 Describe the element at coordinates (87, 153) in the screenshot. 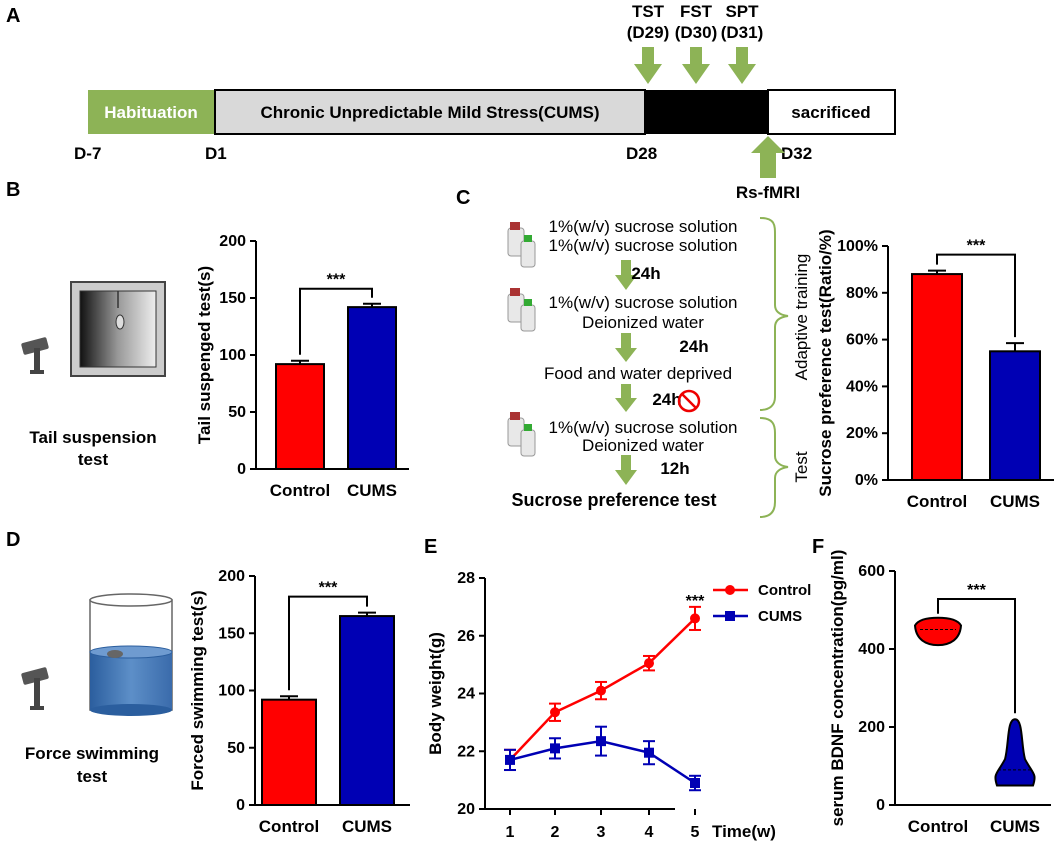

I see `day-minus7: D-7` at that location.